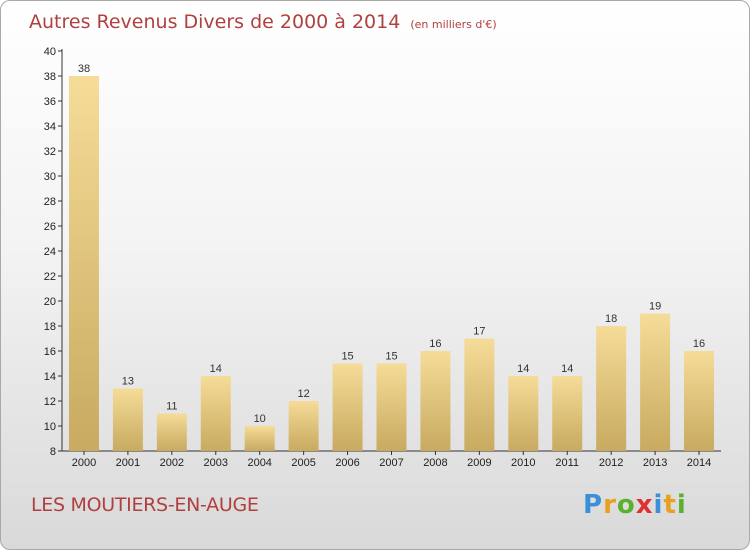 The image size is (750, 550). What do you see at coordinates (84, 463) in the screenshot?
I see `x-tick-label: 2000` at bounding box center [84, 463].